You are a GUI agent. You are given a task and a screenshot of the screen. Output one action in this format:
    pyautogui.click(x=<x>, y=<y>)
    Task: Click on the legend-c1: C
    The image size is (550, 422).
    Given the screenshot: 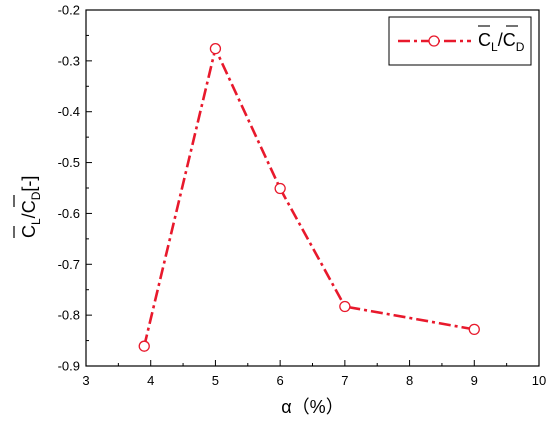 What is the action you would take?
    pyautogui.click(x=484, y=40)
    